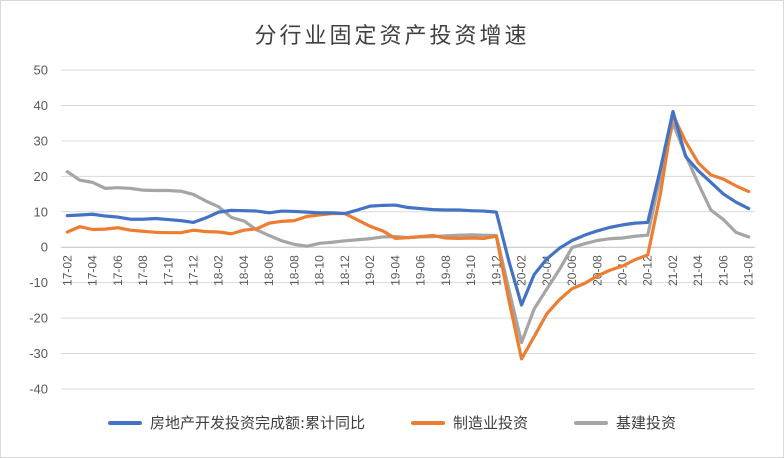 Image resolution: width=784 pixels, height=458 pixels. I want to click on x-tick-label: 18-04, so click(244, 270).